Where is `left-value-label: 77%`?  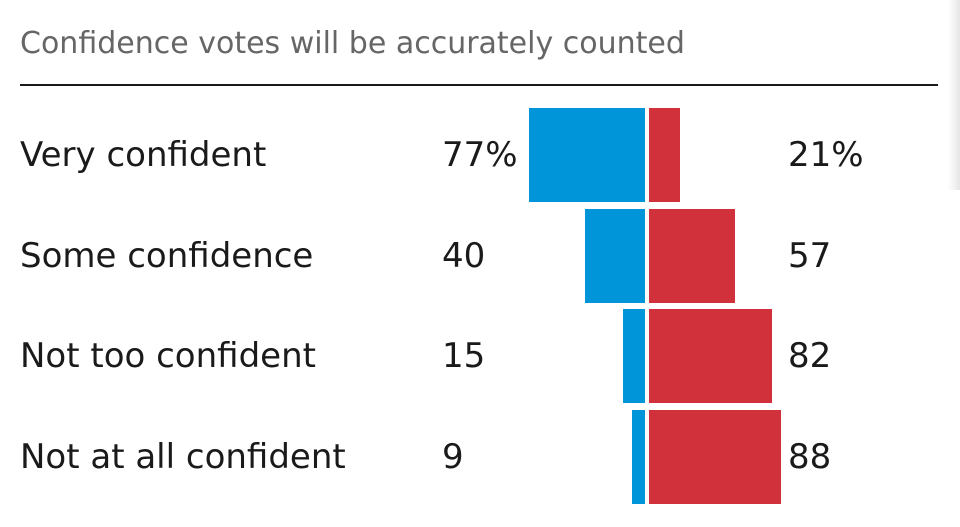
left-value-label: 77% is located at coordinates (480, 155).